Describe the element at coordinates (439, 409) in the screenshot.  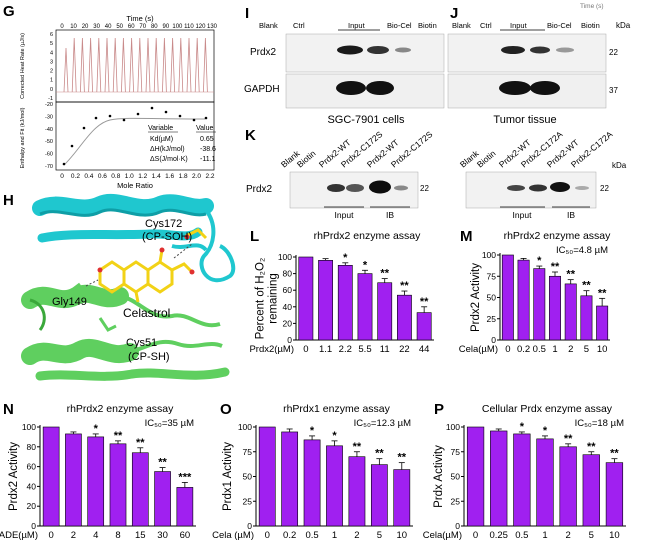
I see `panel-label-p: P` at that location.